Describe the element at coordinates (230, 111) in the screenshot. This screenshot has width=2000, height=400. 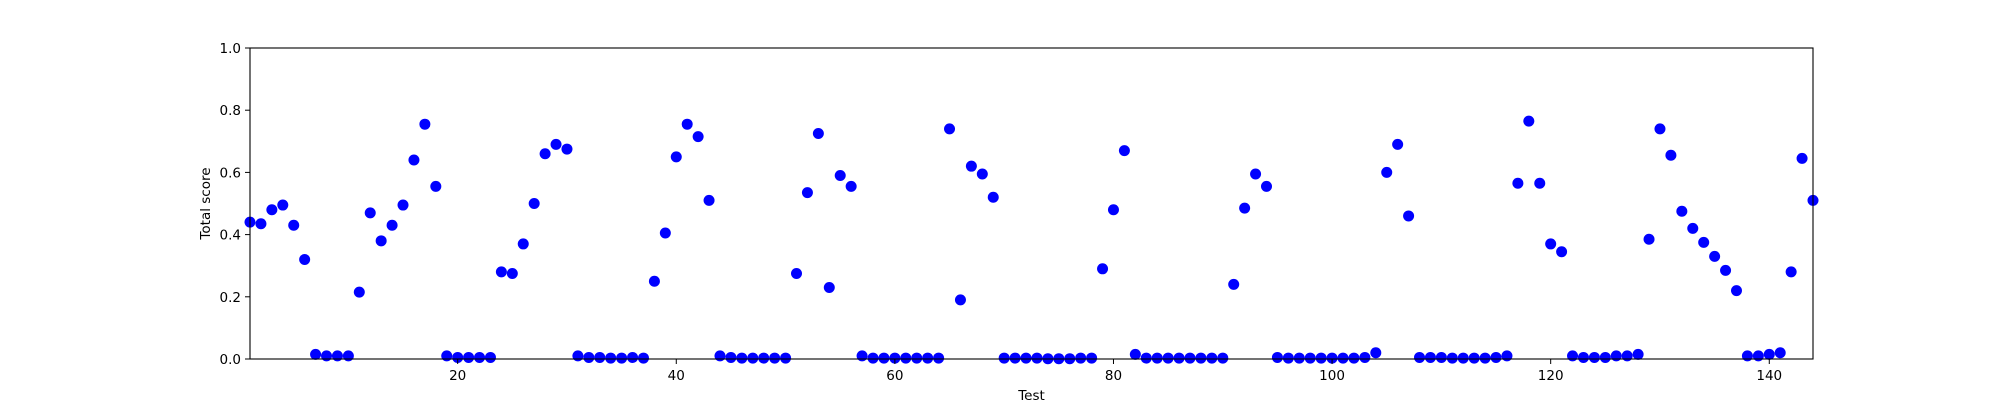
I see `y-tick-label: 0.8` at that location.